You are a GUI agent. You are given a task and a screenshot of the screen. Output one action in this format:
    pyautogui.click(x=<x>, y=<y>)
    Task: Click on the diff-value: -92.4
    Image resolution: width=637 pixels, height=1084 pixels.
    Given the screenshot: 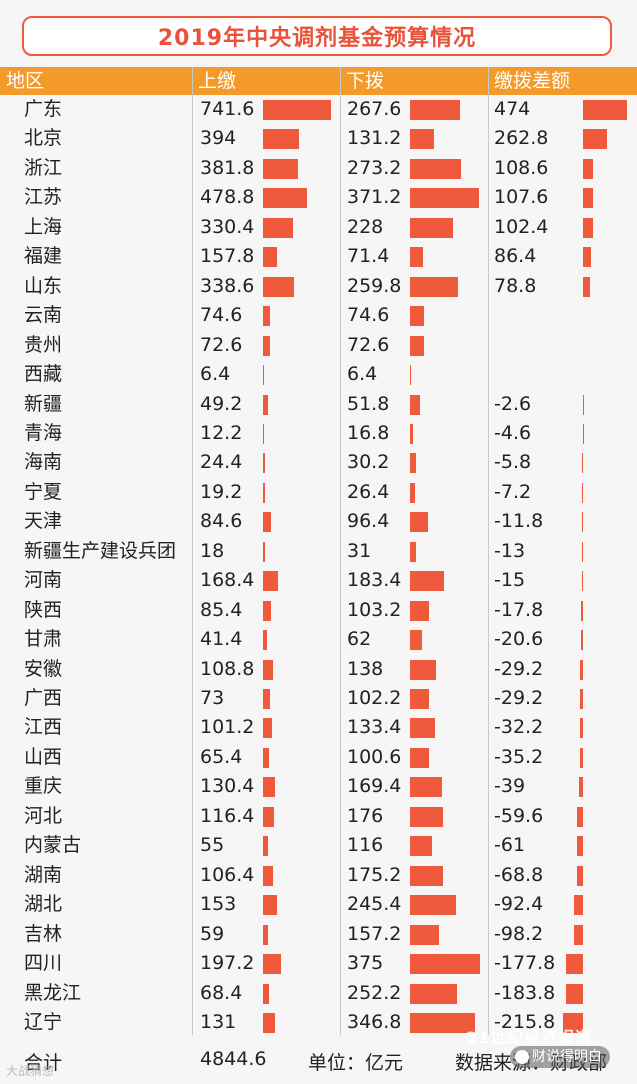 What is the action you would take?
    pyautogui.click(x=519, y=904)
    